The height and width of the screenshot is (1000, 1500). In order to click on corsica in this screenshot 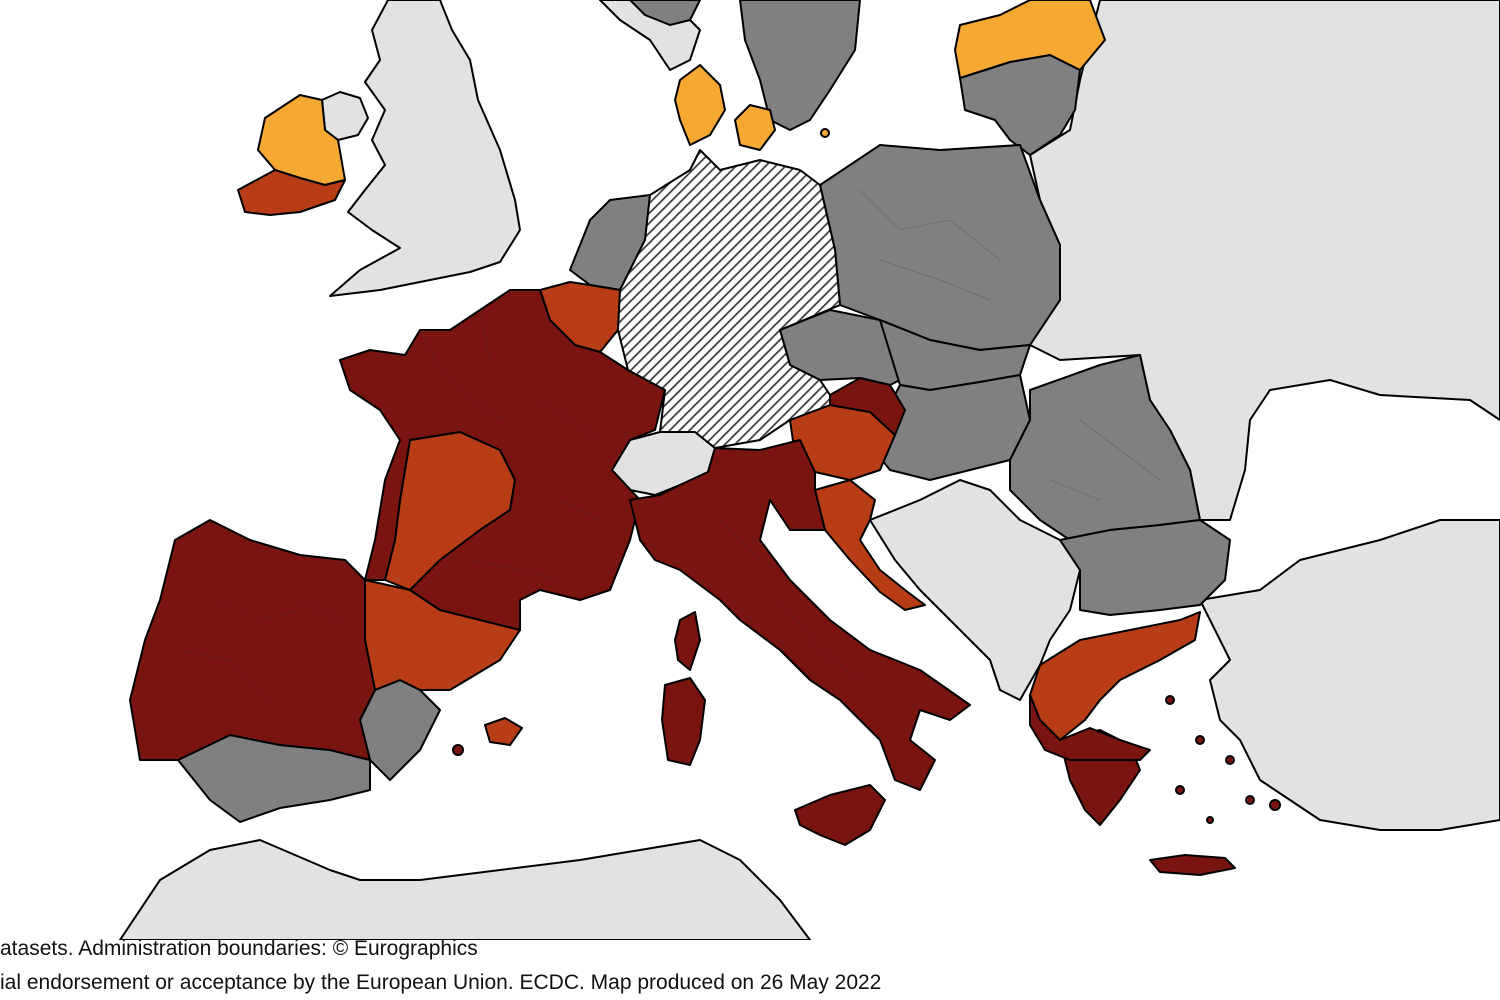, I will do `click(687, 641)`.